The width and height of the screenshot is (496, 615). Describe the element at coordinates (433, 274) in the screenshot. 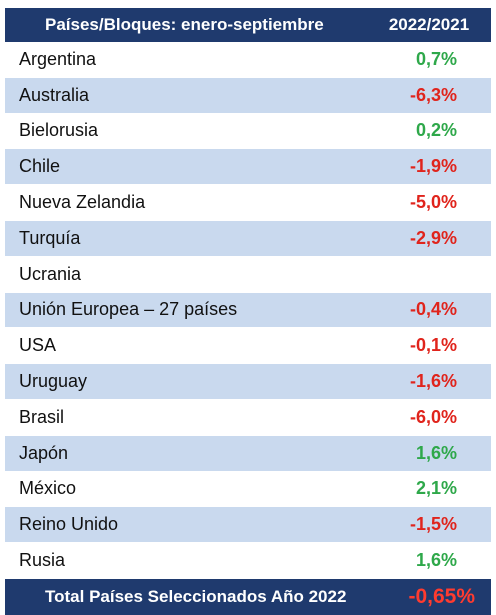

I see `variation-value` at that location.